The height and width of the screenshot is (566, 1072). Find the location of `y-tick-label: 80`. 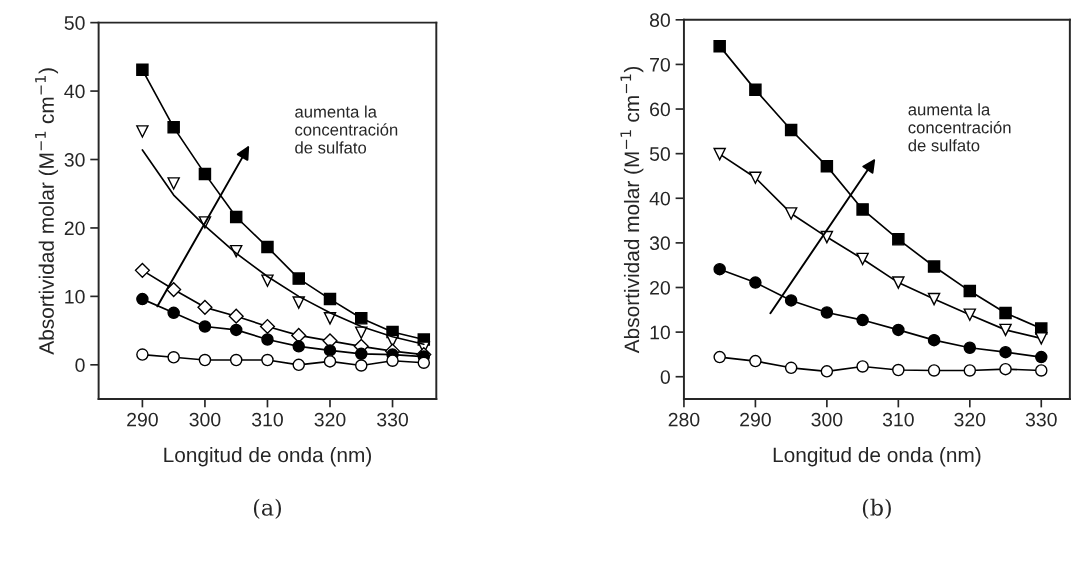

y-tick-label: 80 is located at coordinates (659, 20).